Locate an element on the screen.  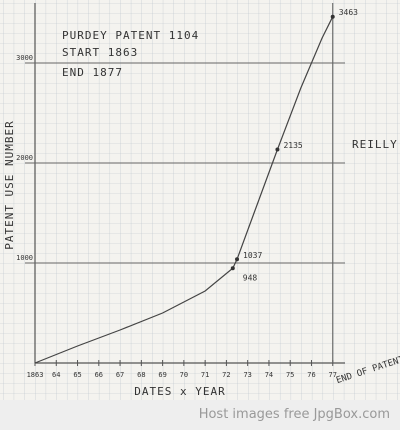
x-tick-label: 69 is located at coordinates (162, 375).